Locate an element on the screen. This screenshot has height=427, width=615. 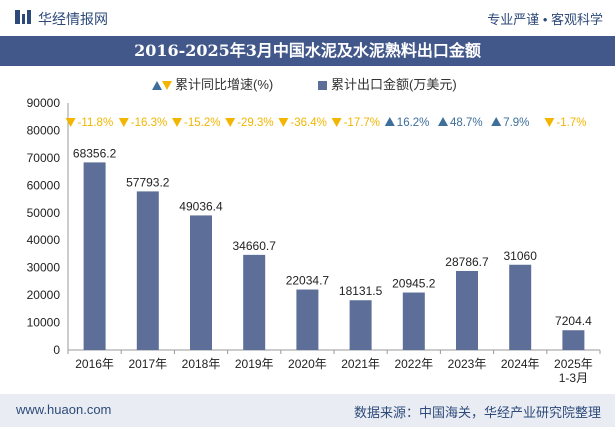
growth-label: -1.7% is located at coordinates (571, 123).